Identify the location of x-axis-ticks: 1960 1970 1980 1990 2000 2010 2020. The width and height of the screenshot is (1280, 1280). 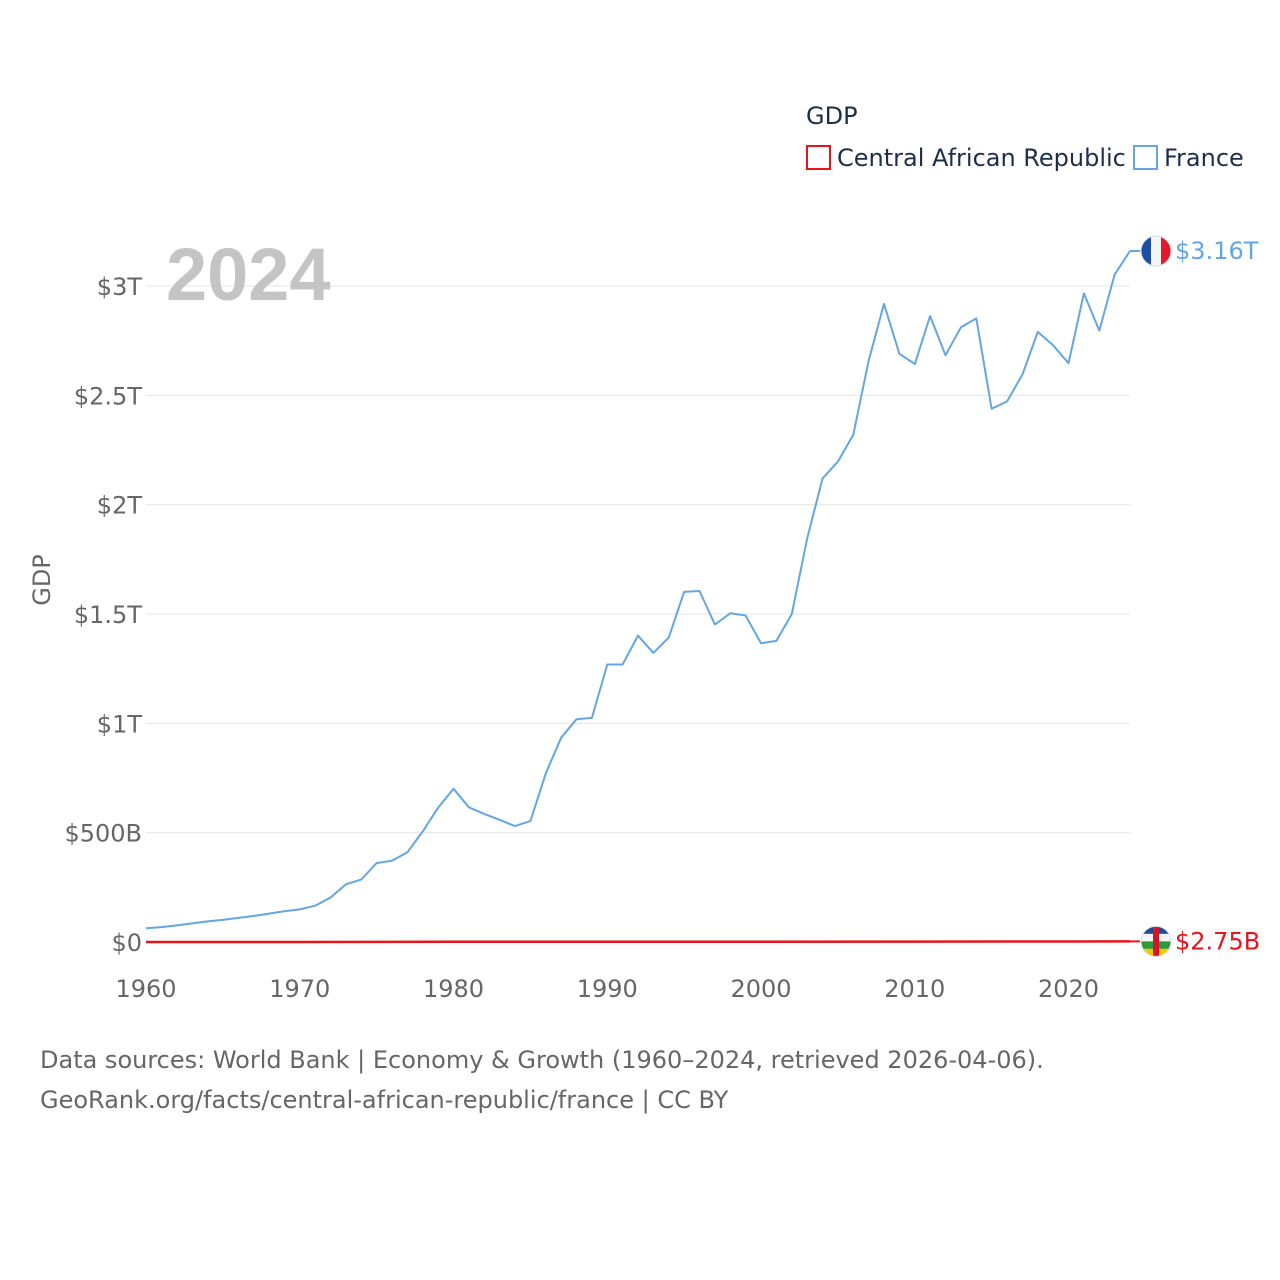
(607, 989).